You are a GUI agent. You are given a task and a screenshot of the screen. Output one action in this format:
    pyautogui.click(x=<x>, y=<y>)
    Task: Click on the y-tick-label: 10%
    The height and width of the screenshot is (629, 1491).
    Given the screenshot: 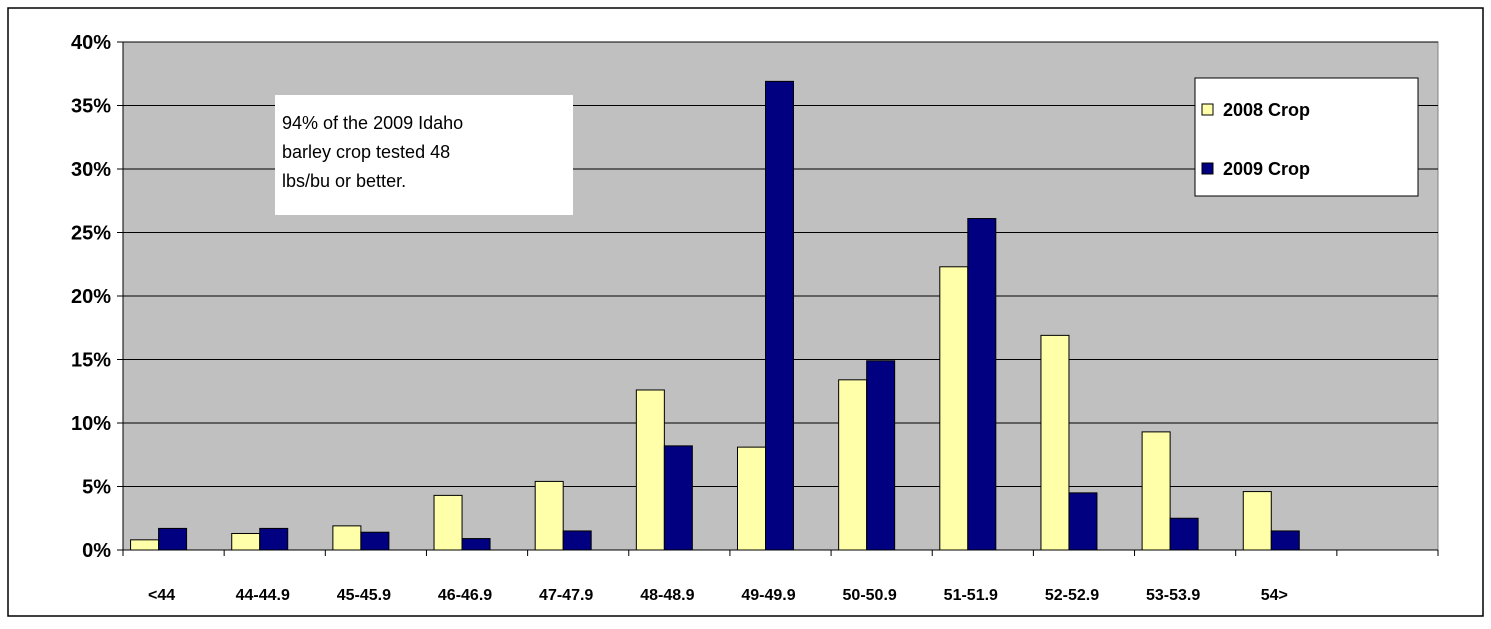 What is the action you would take?
    pyautogui.click(x=91, y=424)
    